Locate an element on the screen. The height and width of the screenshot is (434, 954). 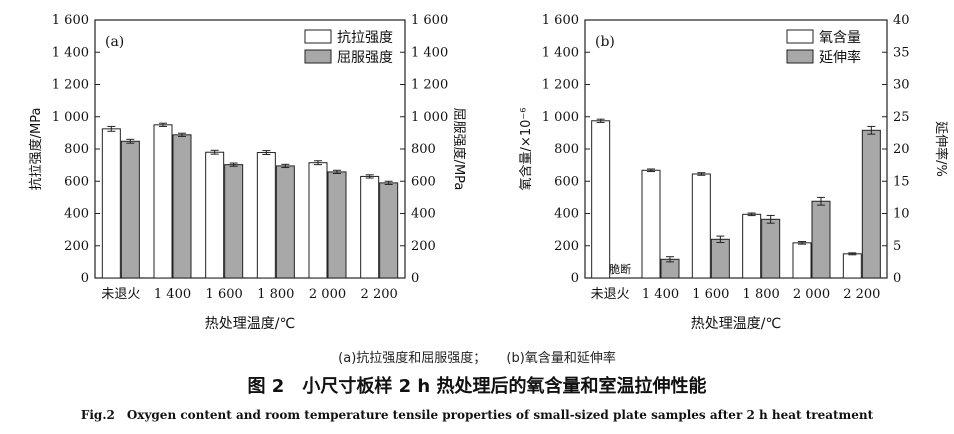
chart-a-right-tick-label: 1 000 is located at coordinates (429, 117).